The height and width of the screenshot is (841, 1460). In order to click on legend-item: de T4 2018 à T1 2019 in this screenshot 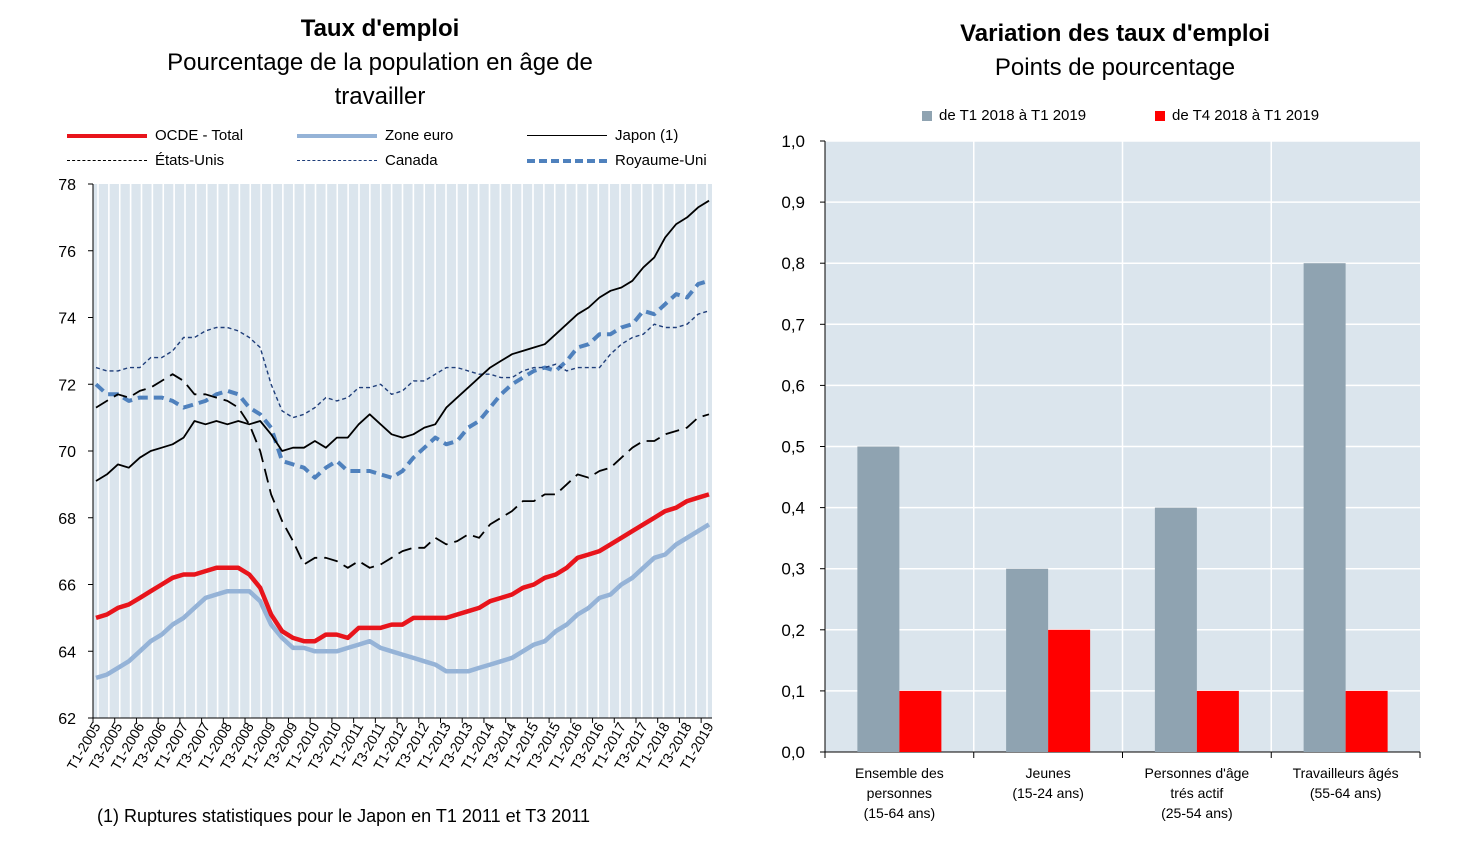, I will do `click(1237, 115)`.